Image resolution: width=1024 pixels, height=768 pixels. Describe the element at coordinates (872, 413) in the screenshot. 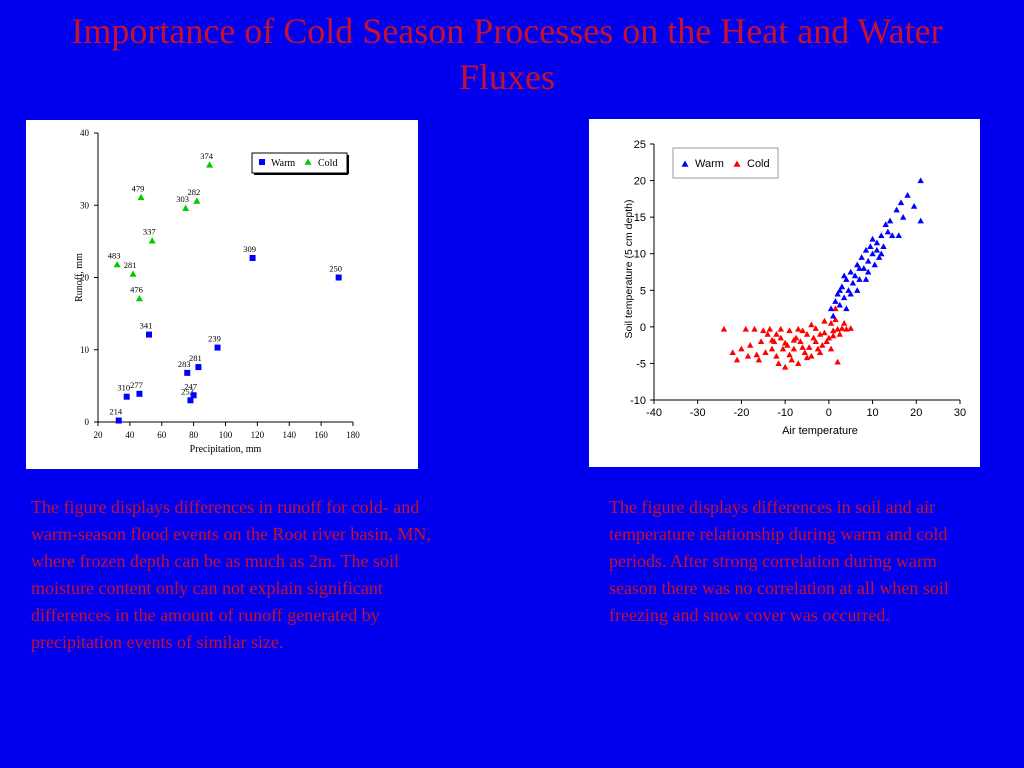

I see `x-tick-label: 10` at that location.